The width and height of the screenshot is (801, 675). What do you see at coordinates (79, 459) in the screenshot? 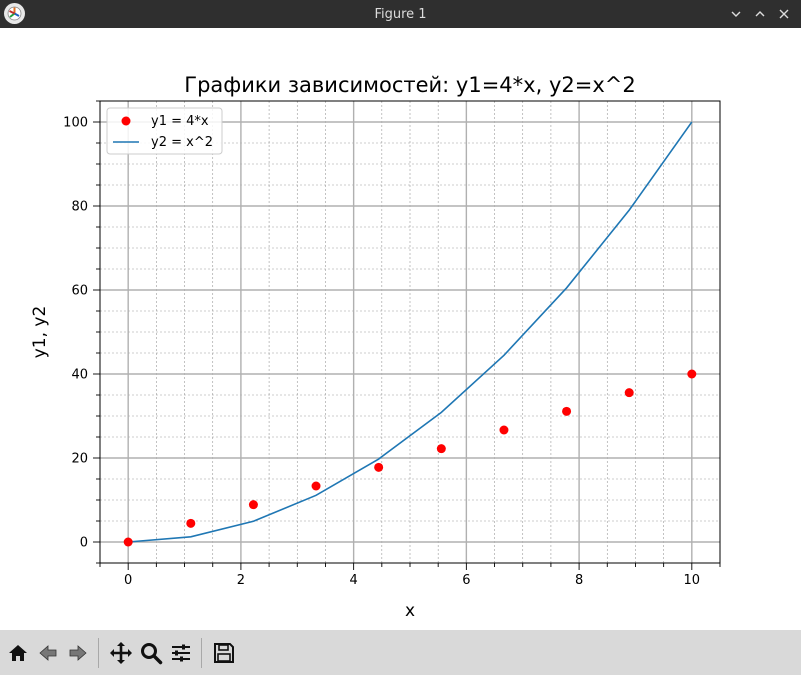
I see `y-tick-label: 20` at bounding box center [79, 459].